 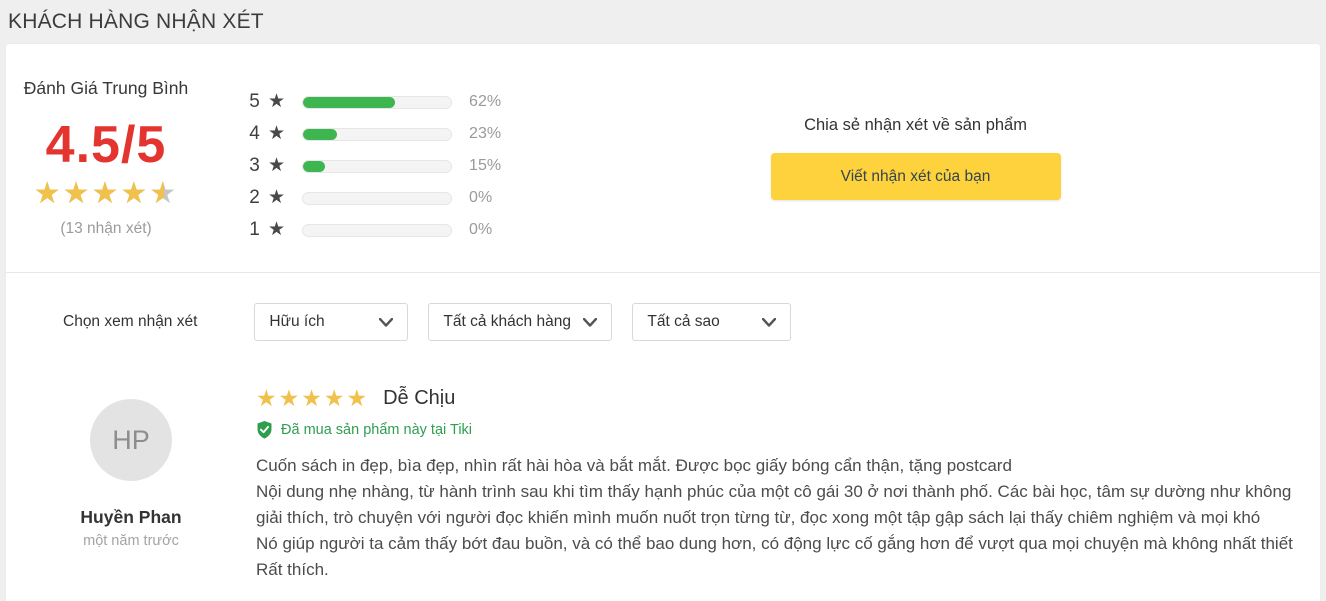 What do you see at coordinates (106, 145) in the screenshot?
I see `average-rating-score: 4.5/5` at bounding box center [106, 145].